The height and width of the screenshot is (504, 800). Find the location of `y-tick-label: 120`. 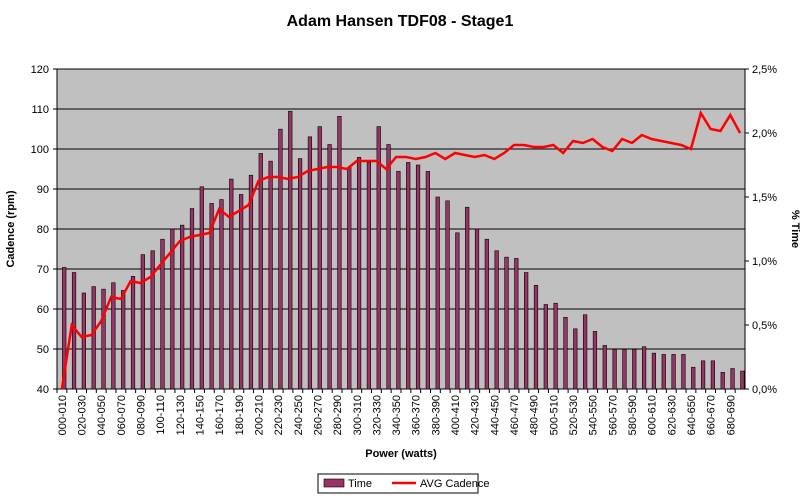

y-tick-label: 120 is located at coordinates (40, 70).